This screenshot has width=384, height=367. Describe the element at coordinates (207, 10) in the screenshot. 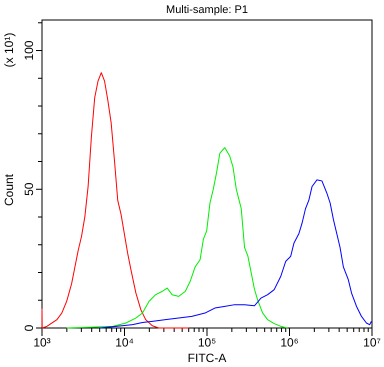

I see `chart-title: Multi-sample: P1` at that location.